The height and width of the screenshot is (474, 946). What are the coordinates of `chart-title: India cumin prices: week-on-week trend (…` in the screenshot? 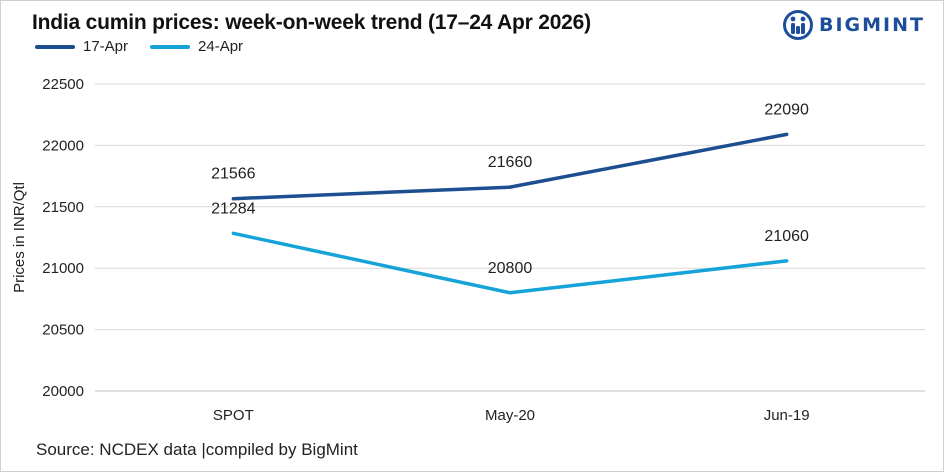 It's located at (311, 22).